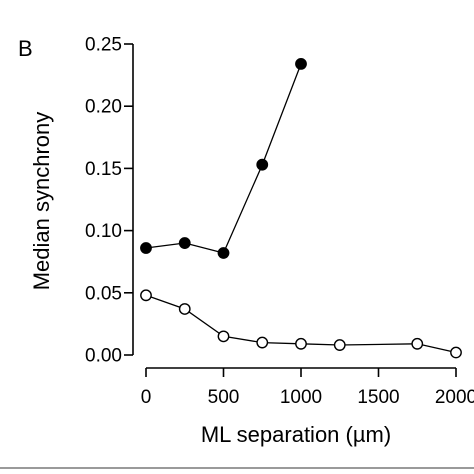 The width and height of the screenshot is (474, 474). What do you see at coordinates (41, 201) in the screenshot?
I see `y-axis-title: Median synchrony` at bounding box center [41, 201].